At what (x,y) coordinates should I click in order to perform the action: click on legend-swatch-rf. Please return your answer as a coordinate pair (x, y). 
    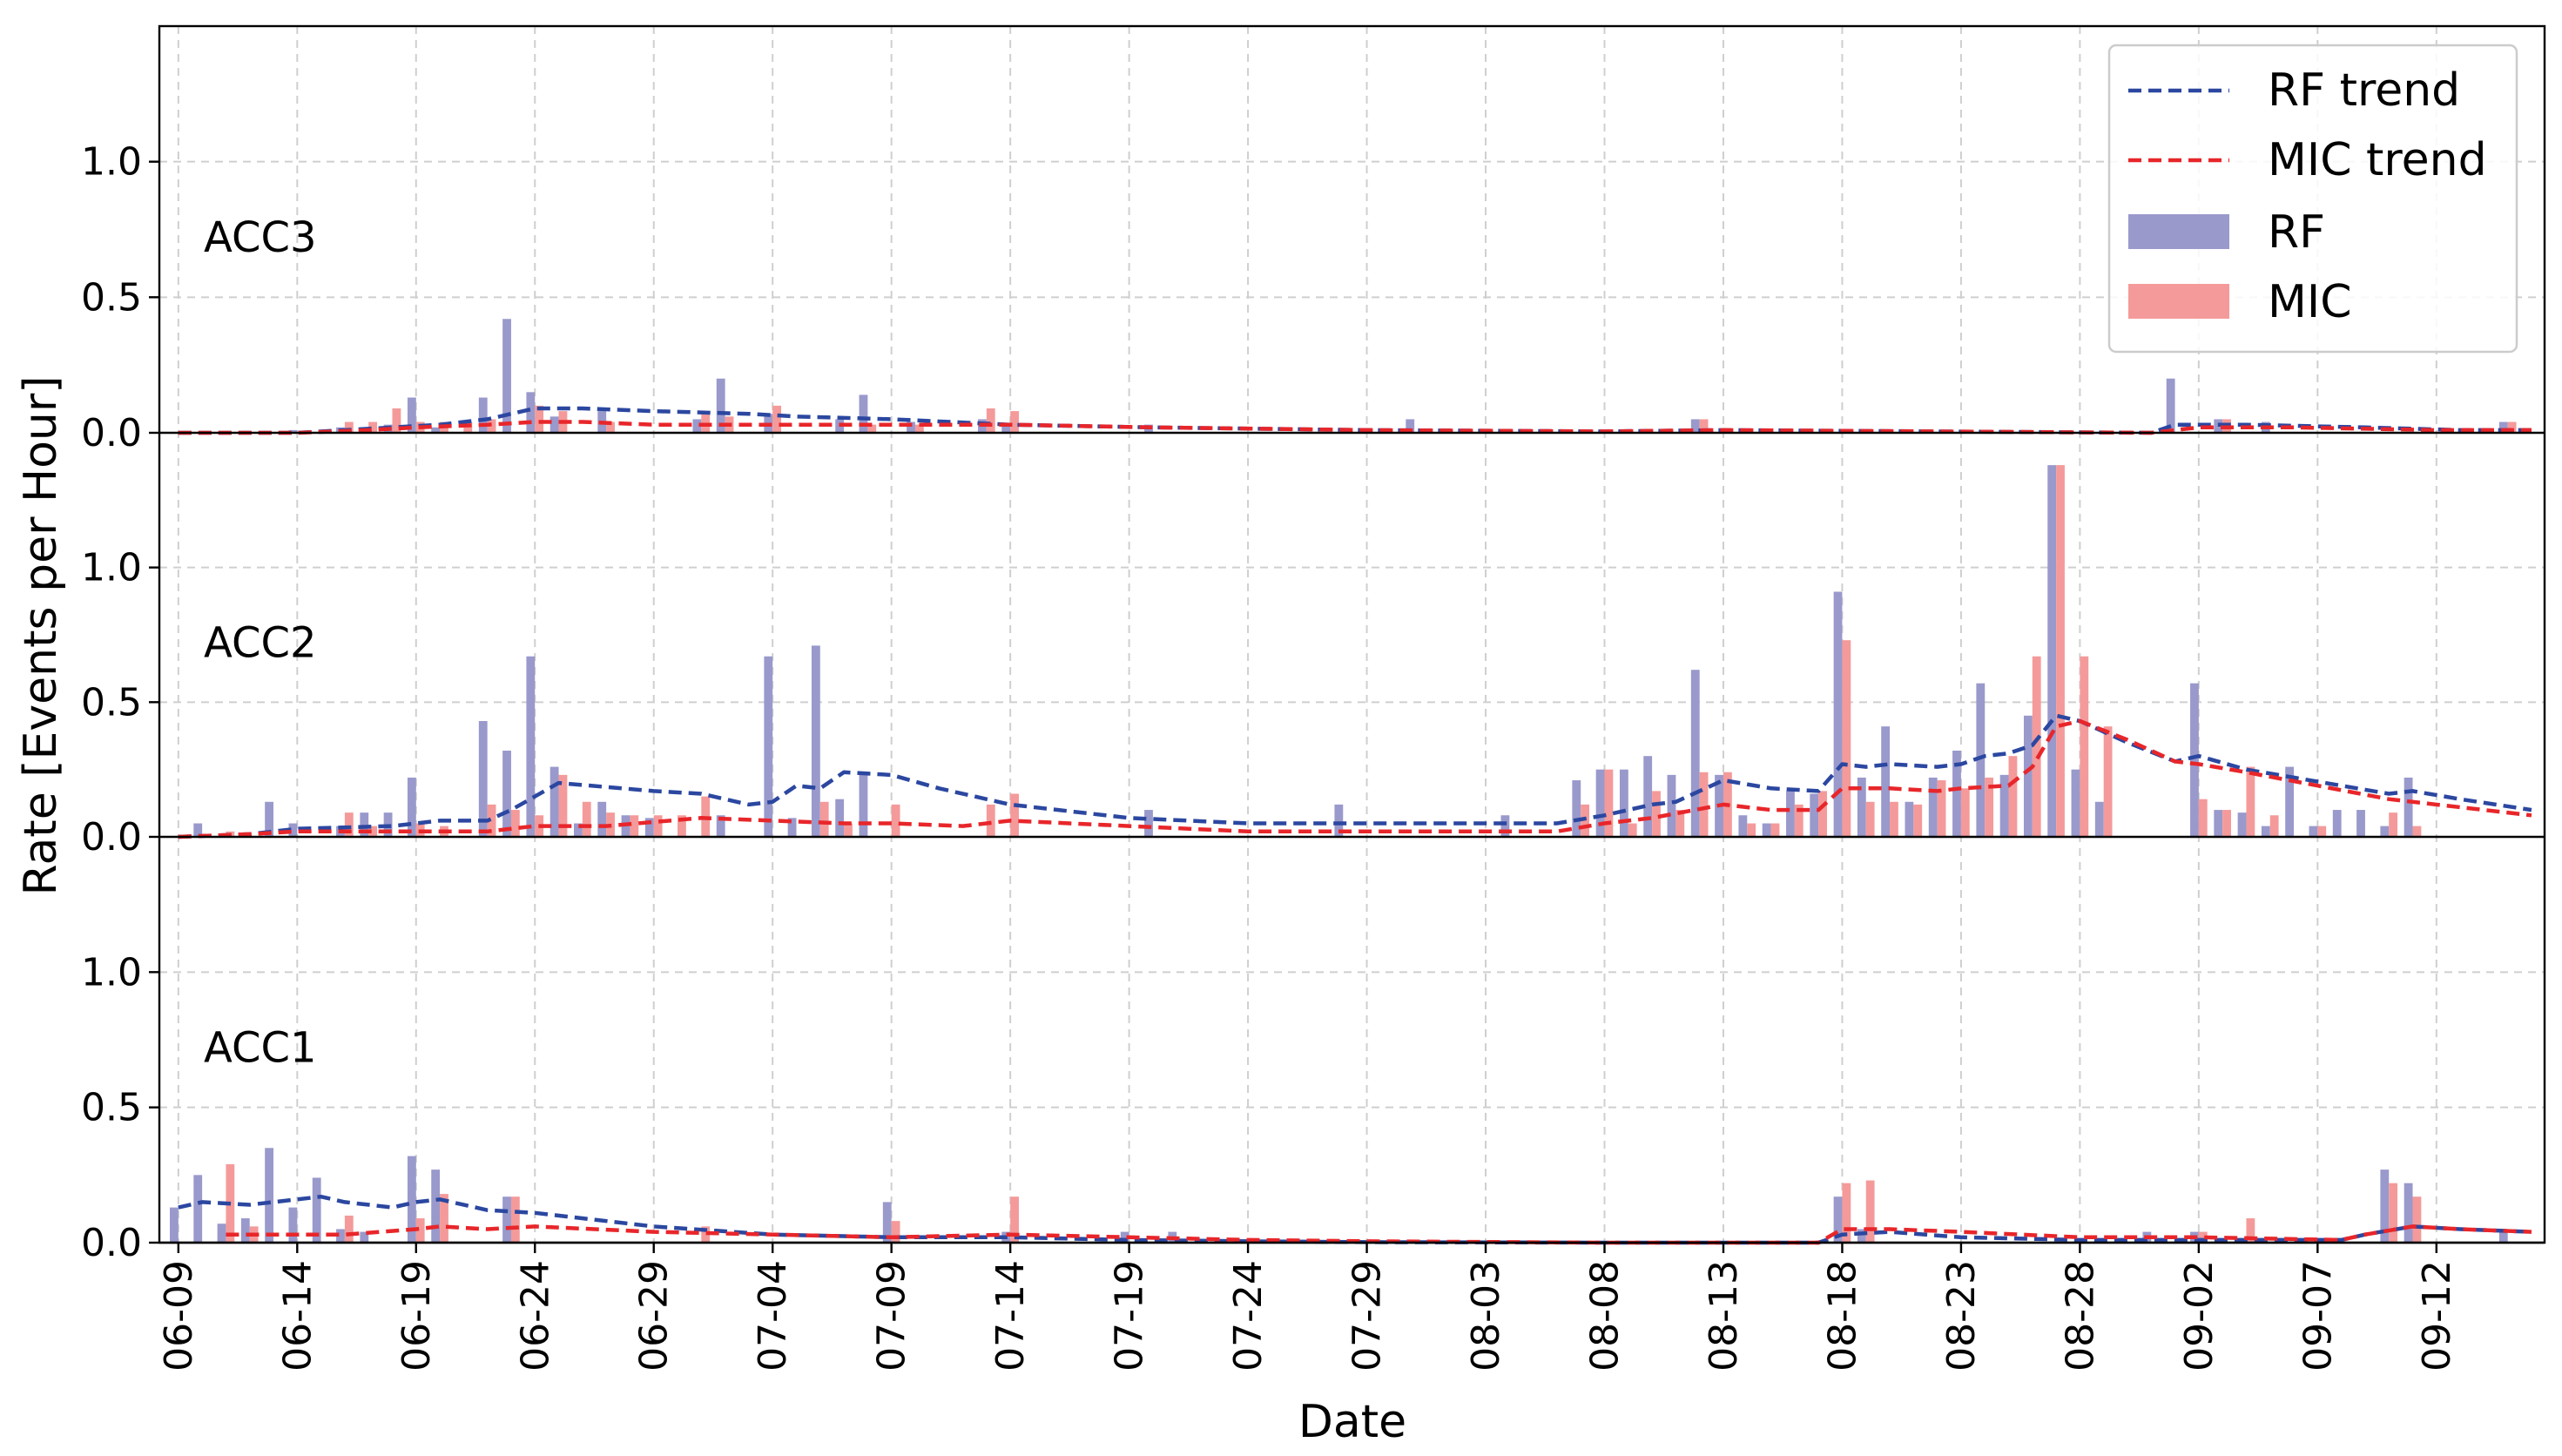
    Looking at the image, I should click on (2178, 231).